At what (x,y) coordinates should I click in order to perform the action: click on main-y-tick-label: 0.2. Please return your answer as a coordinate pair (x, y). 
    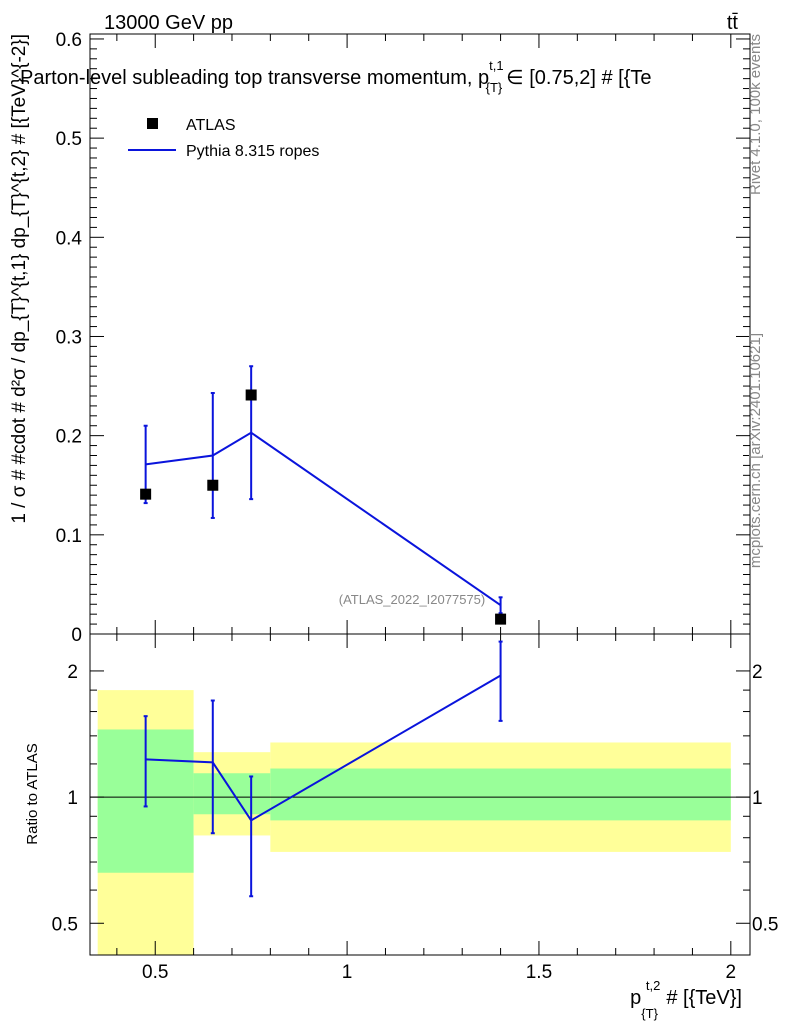
    Looking at the image, I should click on (69, 437).